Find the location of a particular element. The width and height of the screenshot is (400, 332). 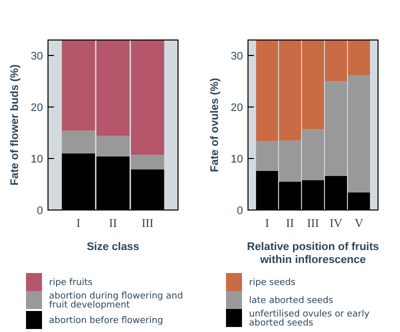

x-tick-label: V is located at coordinates (359, 223).